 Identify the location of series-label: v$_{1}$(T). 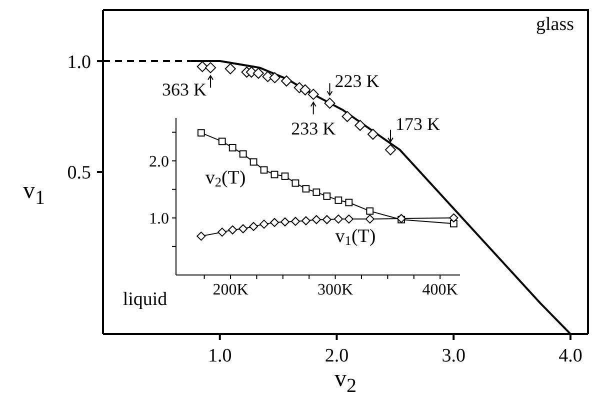
(355, 237).